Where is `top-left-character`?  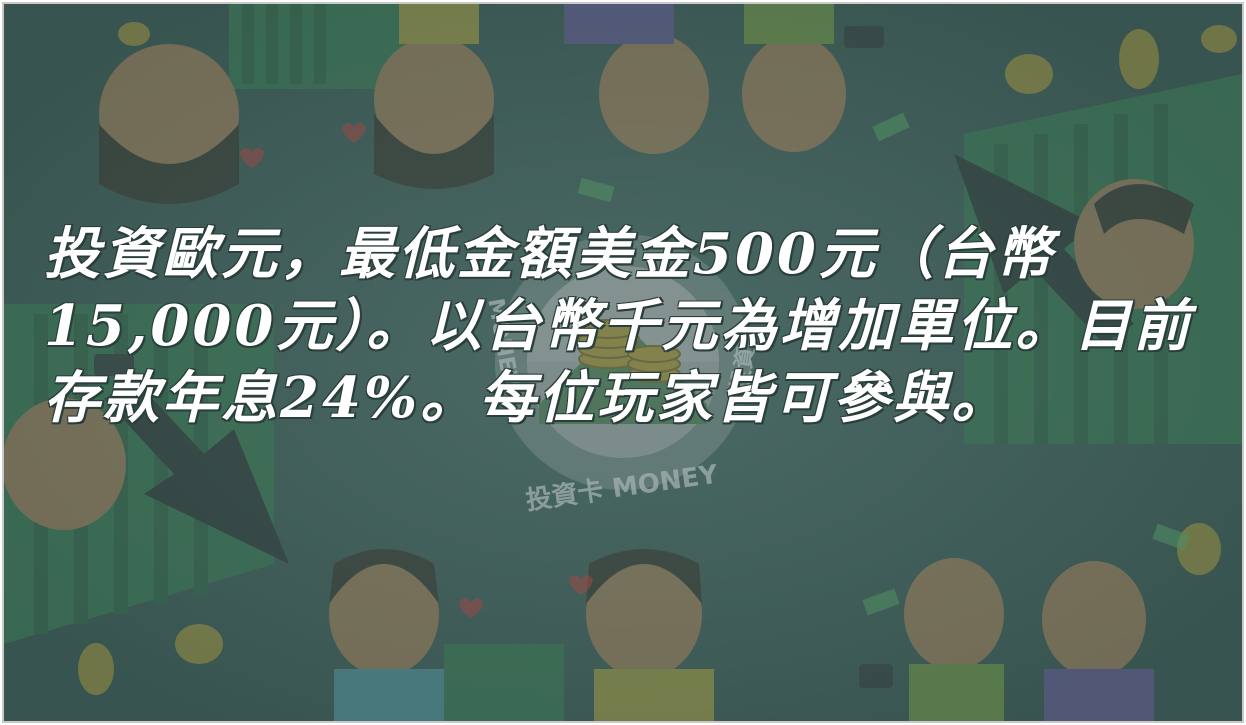
top-left-character is located at coordinates (296, 104).